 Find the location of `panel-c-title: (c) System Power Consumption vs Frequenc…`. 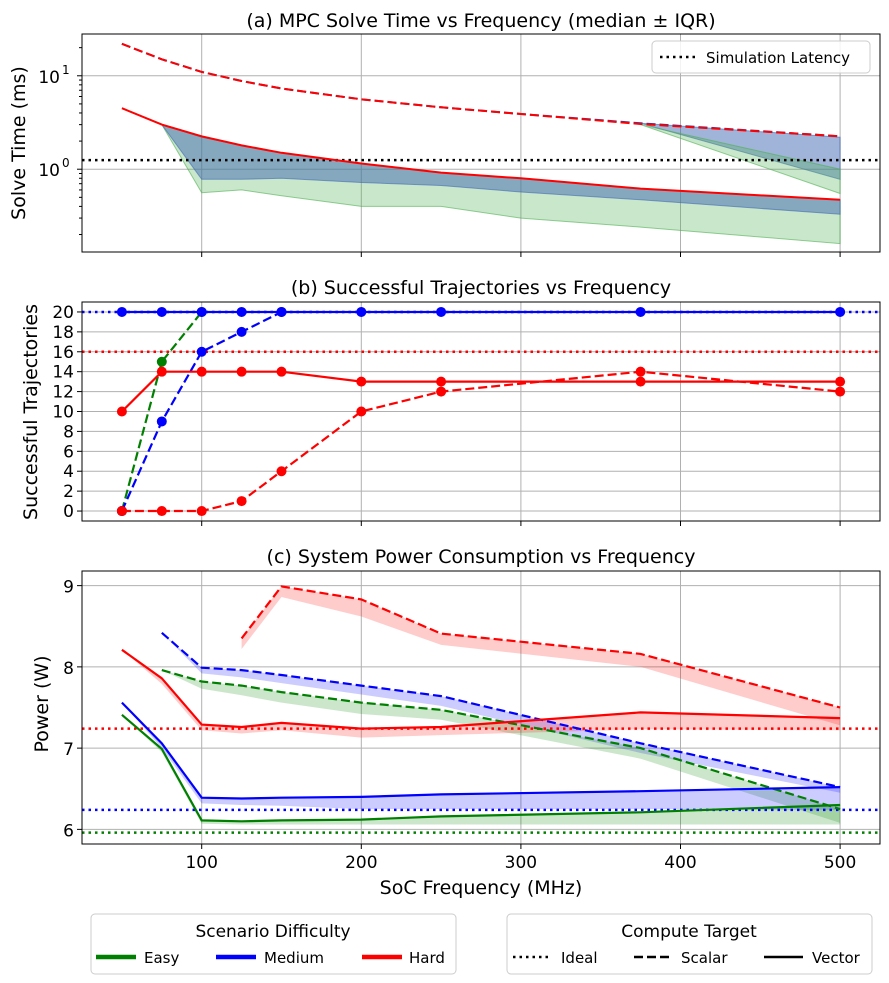

panel-c-title: (c) System Power Consumption vs Frequenc… is located at coordinates (481, 557).